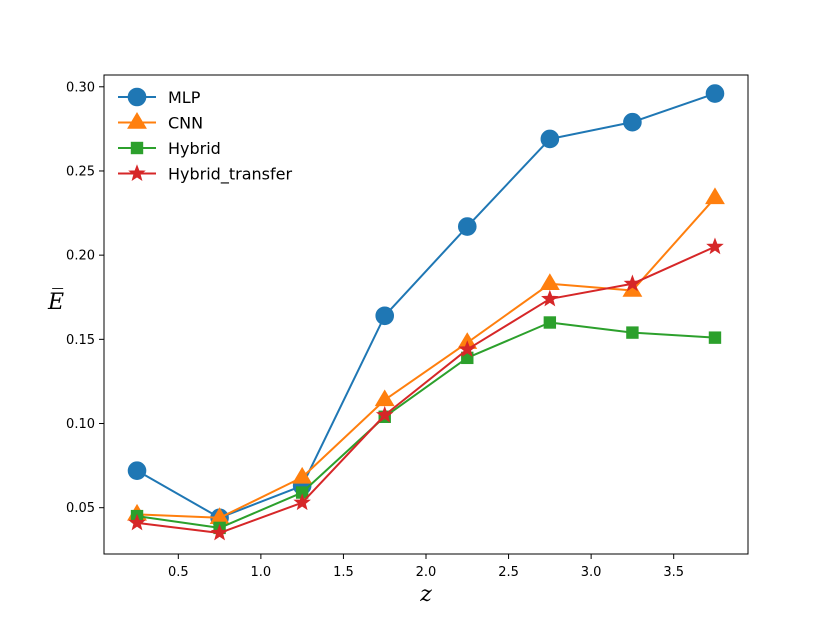 The image size is (830, 623). What do you see at coordinates (591, 572) in the screenshot?
I see `x-tick-label: 3.0` at bounding box center [591, 572].